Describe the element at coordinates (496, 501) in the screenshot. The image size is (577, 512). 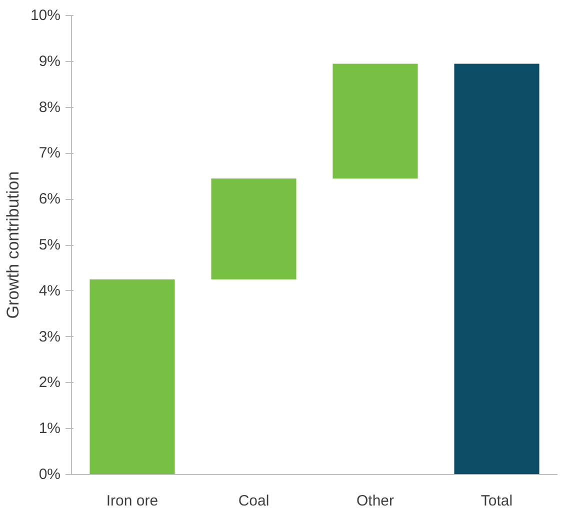
I see `x-tick-label: Total` at that location.